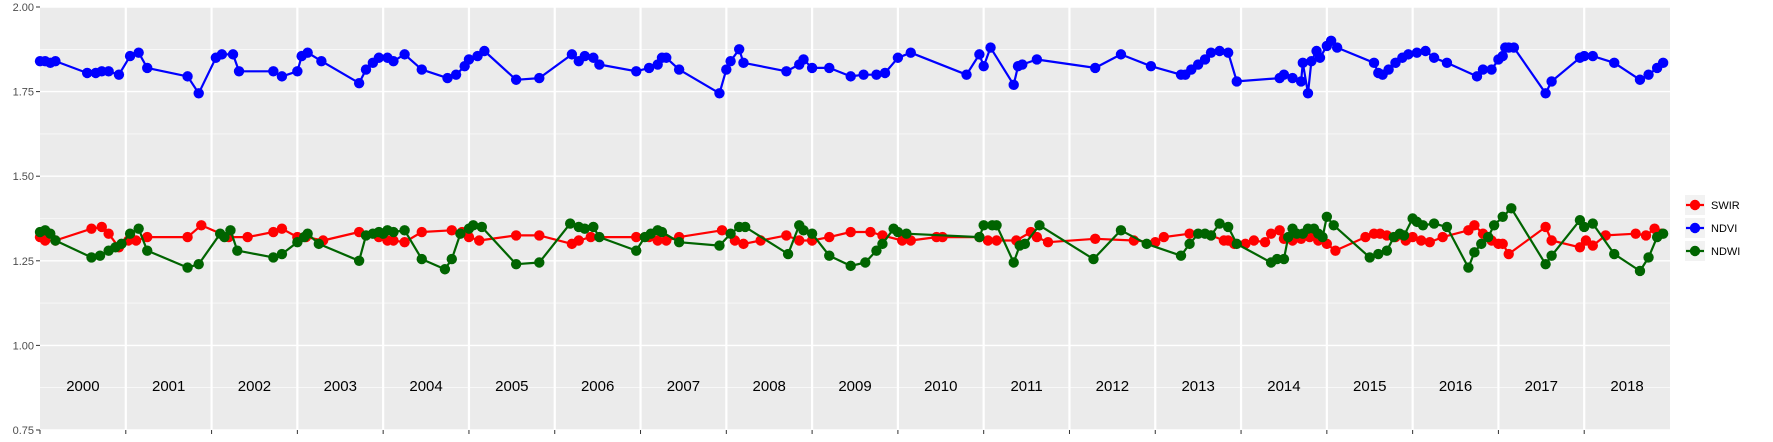 The width and height of the screenshot is (1773, 442). I want to click on year-label: 2015, so click(1369, 386).